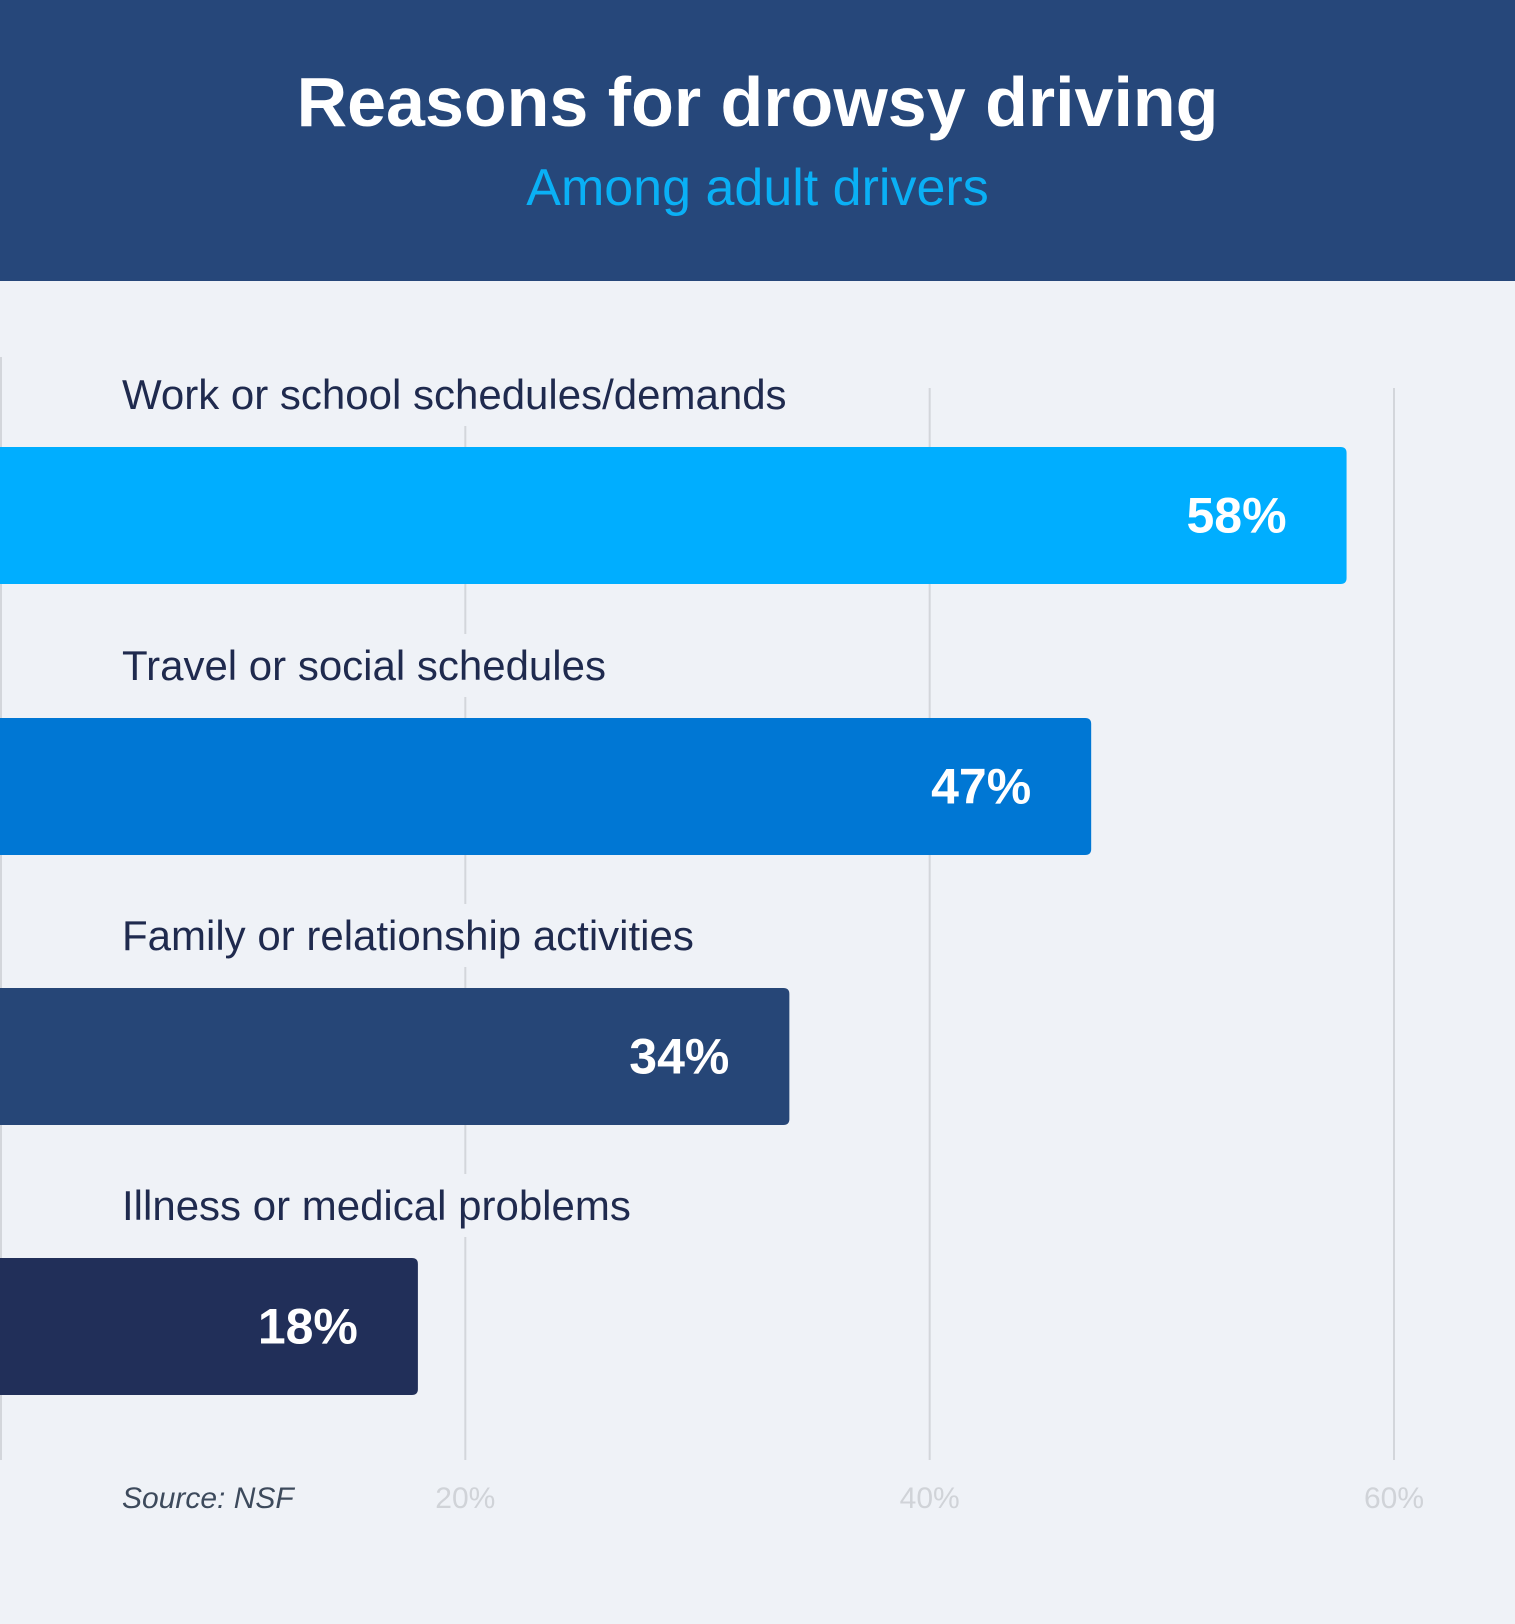  Describe the element at coordinates (757, 102) in the screenshot. I see `chart-title: Reasons for drowsy driving` at that location.